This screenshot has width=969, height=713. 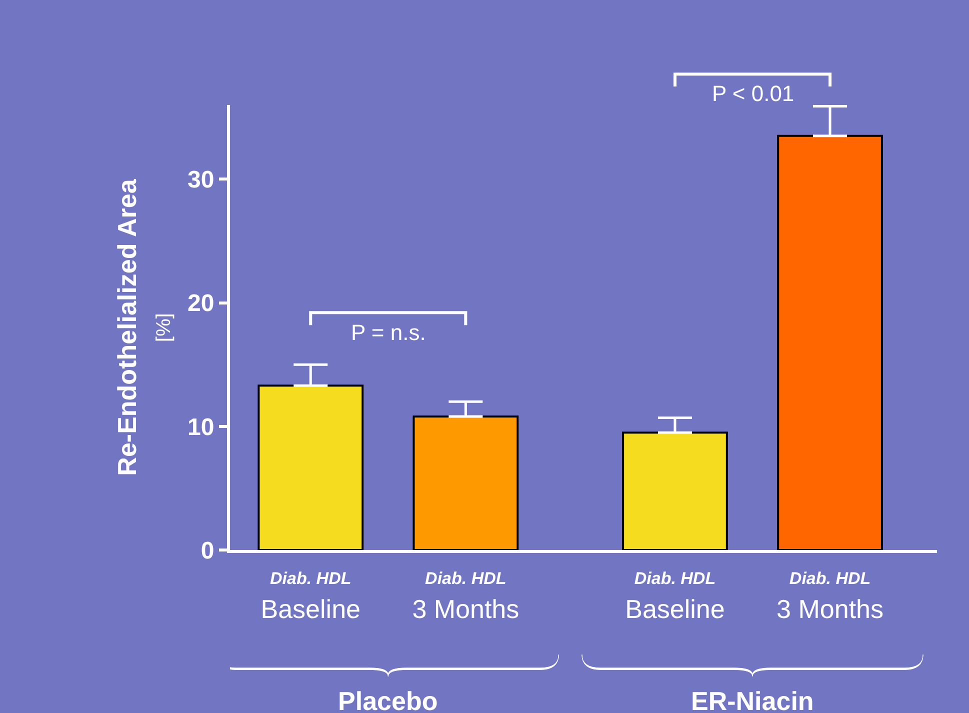 What do you see at coordinates (200, 180) in the screenshot?
I see `y-tick-label: 30` at bounding box center [200, 180].